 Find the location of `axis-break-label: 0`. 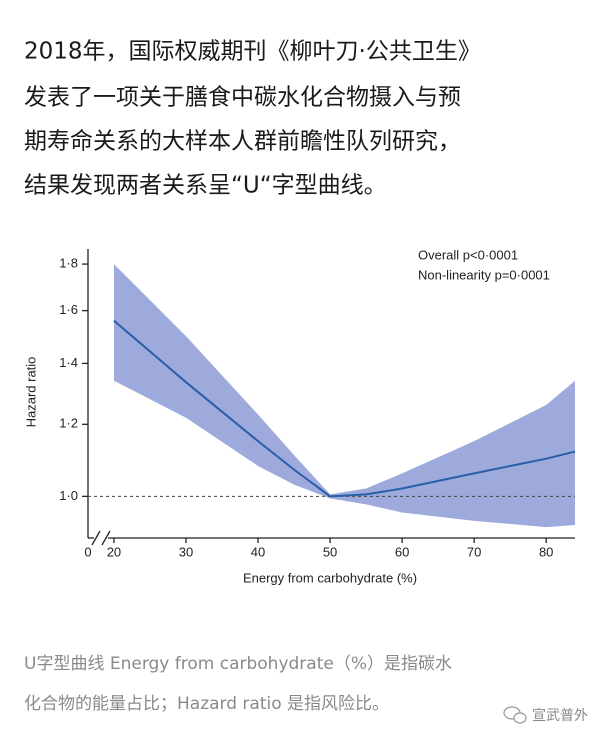

axis-break-label: 0 is located at coordinates (87, 551).